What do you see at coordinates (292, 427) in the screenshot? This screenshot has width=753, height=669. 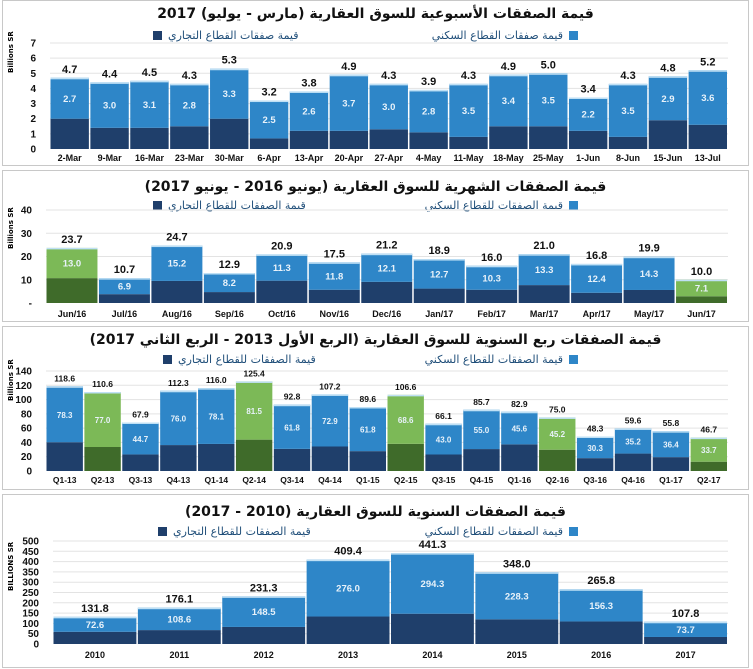 I see `data-label-residential: 61.8` at bounding box center [292, 427].